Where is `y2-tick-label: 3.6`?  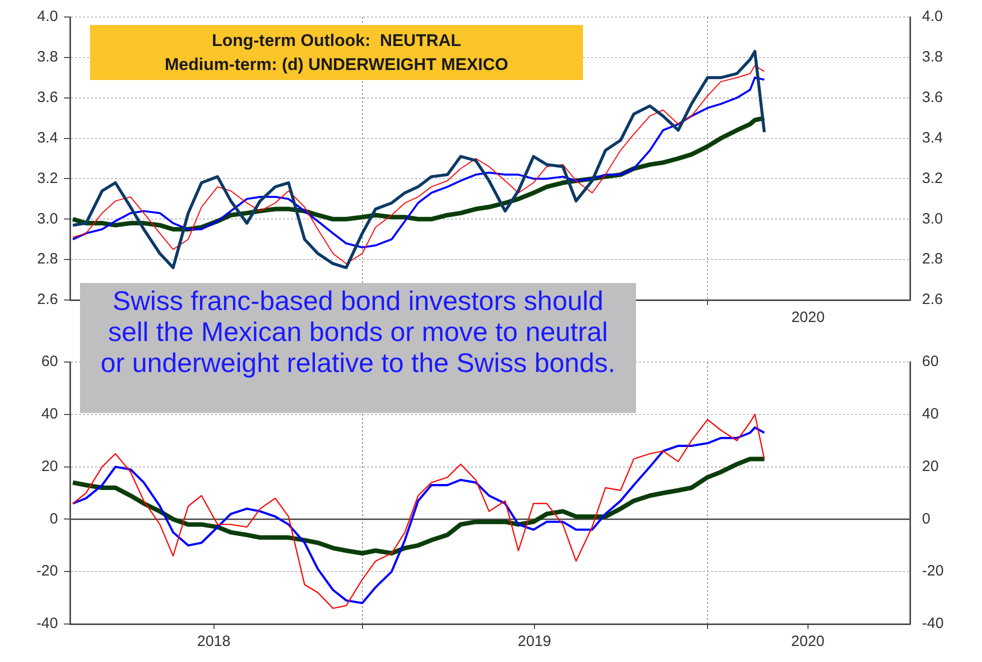 y2-tick-label: 3.6 is located at coordinates (932, 97).